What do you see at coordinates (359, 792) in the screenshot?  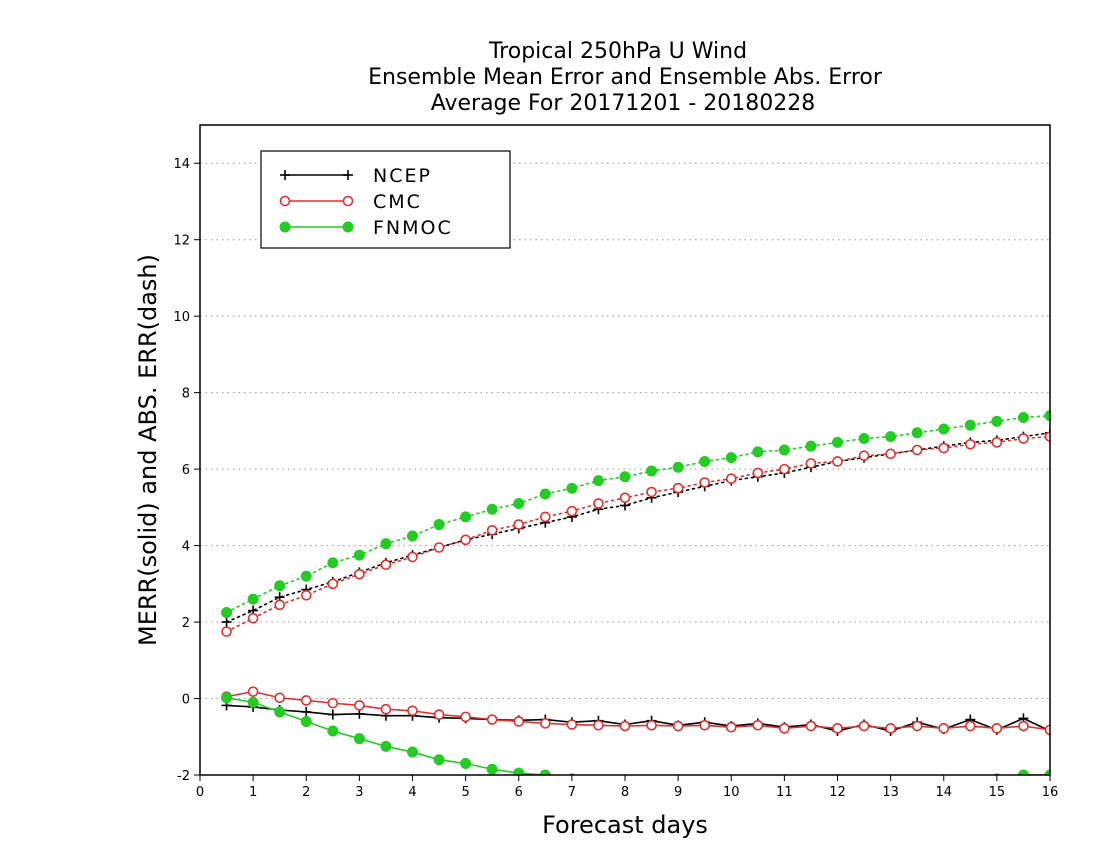 I see `x-tick-label: 3` at bounding box center [359, 792].